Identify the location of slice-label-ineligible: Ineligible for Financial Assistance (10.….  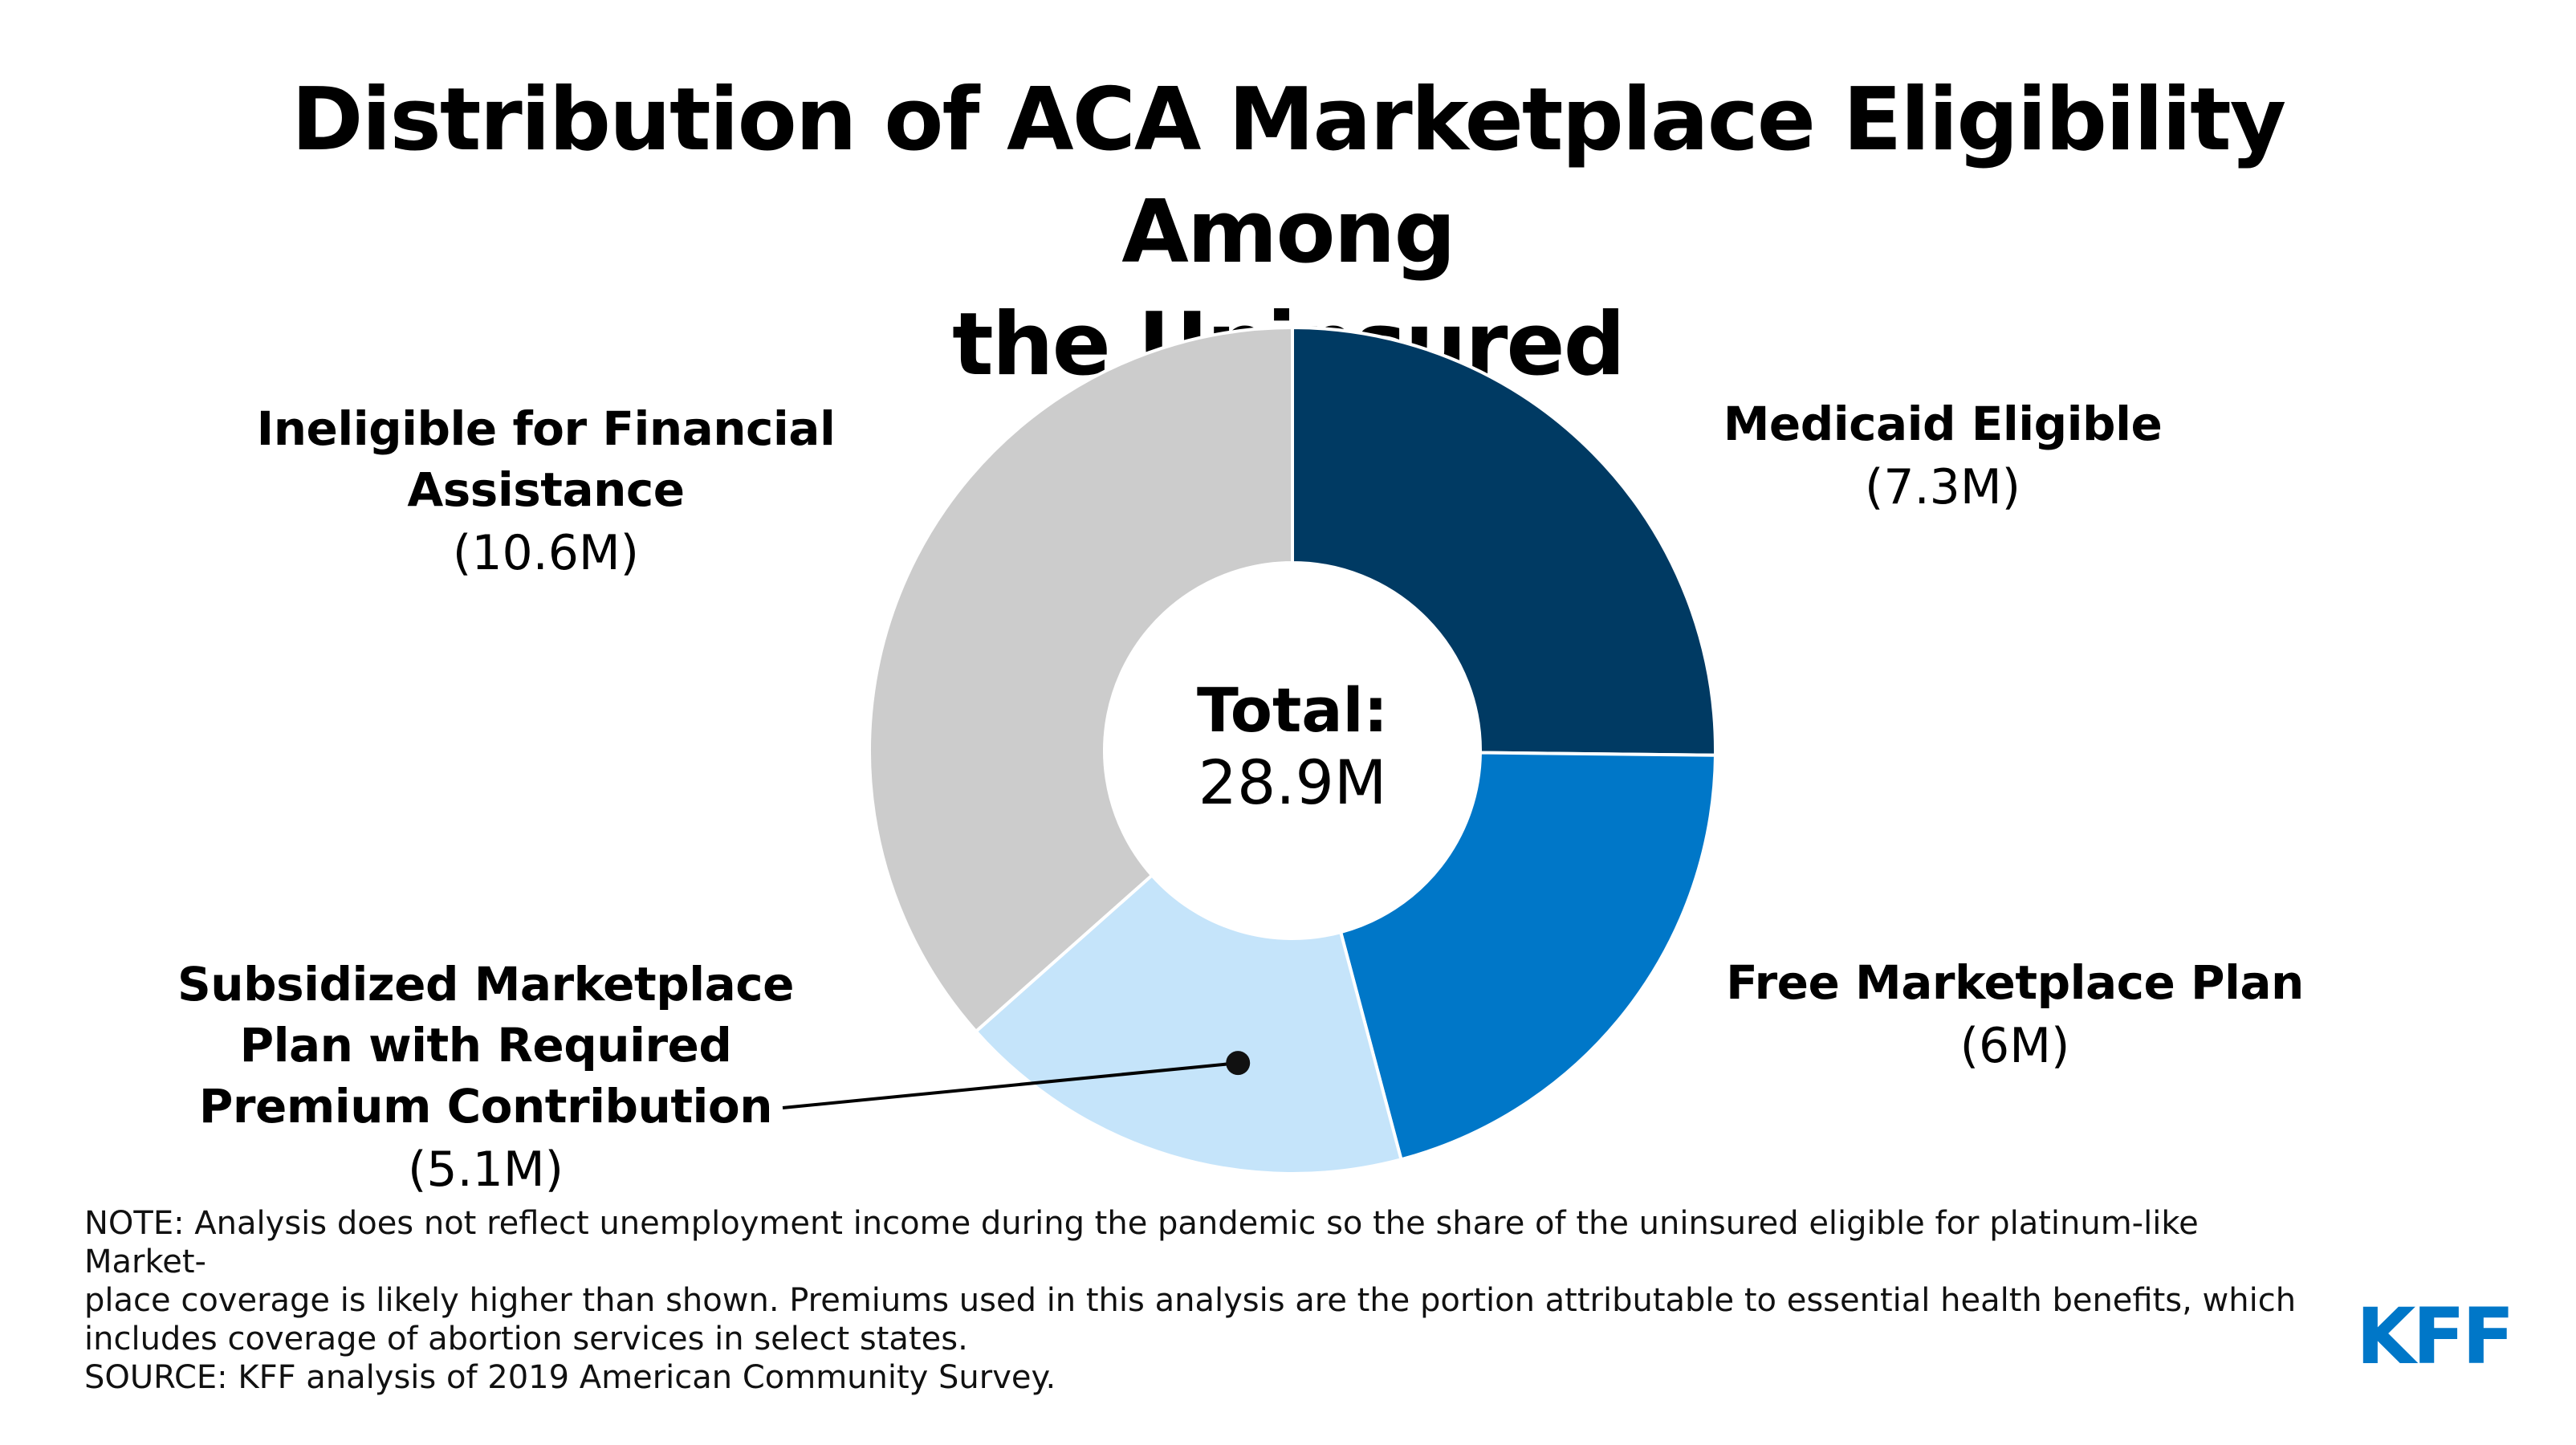
(546, 492).